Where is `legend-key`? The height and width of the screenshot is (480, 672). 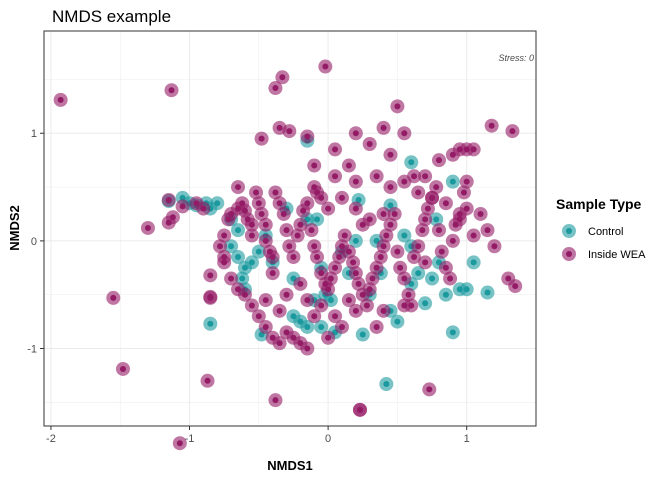 legend-key is located at coordinates (569, 231).